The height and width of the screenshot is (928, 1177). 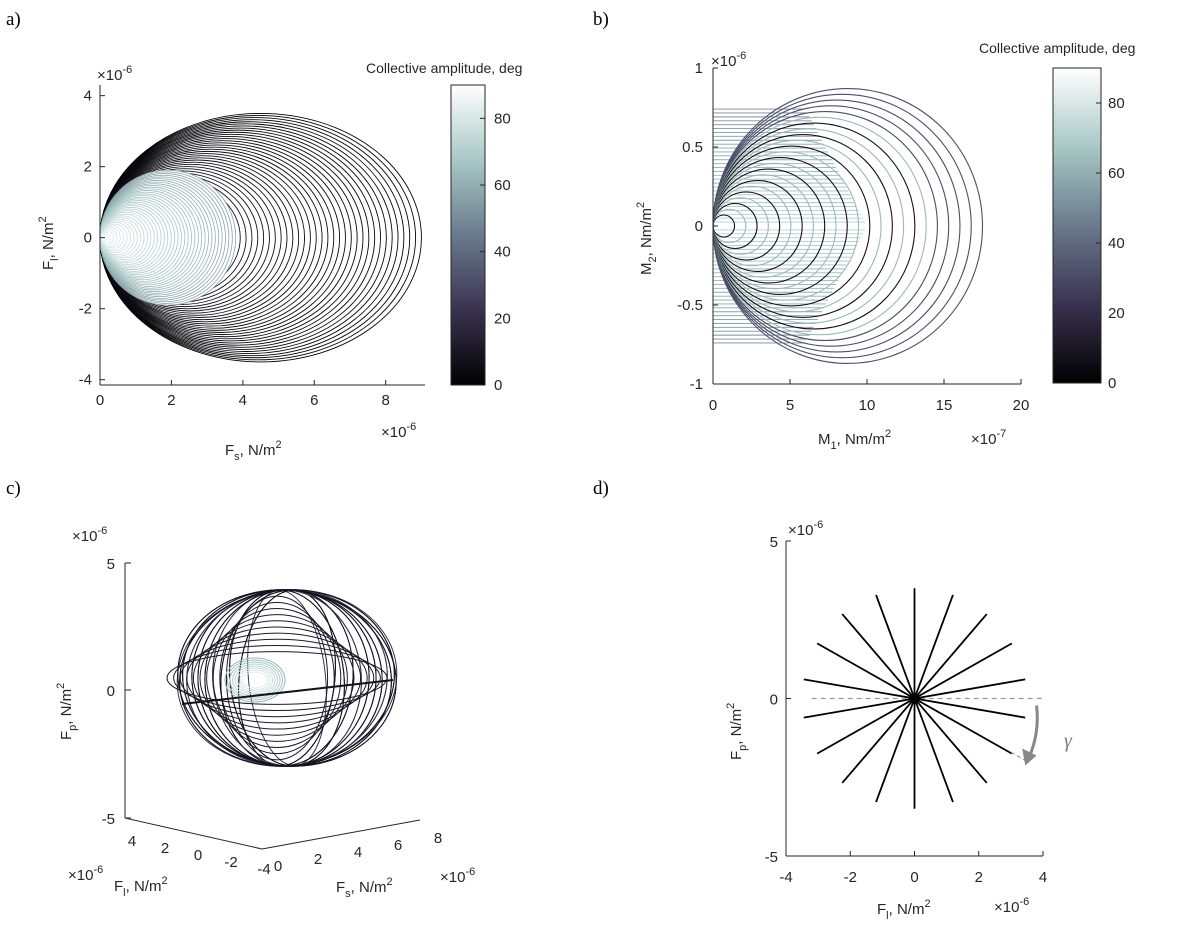 I want to click on panel-a-xtick-label: 8, so click(x=386, y=400).